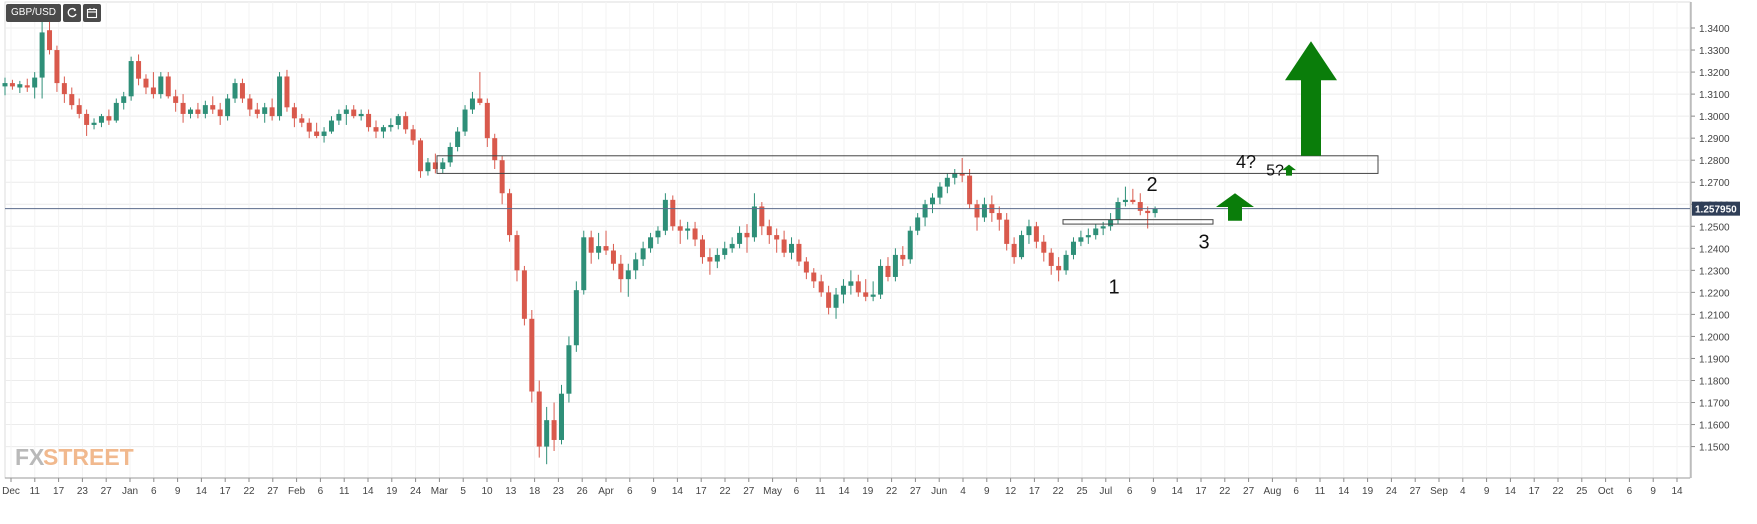 The height and width of the screenshot is (524, 1757). What do you see at coordinates (1273, 491) in the screenshot?
I see `x-tick-label: Aug` at bounding box center [1273, 491].